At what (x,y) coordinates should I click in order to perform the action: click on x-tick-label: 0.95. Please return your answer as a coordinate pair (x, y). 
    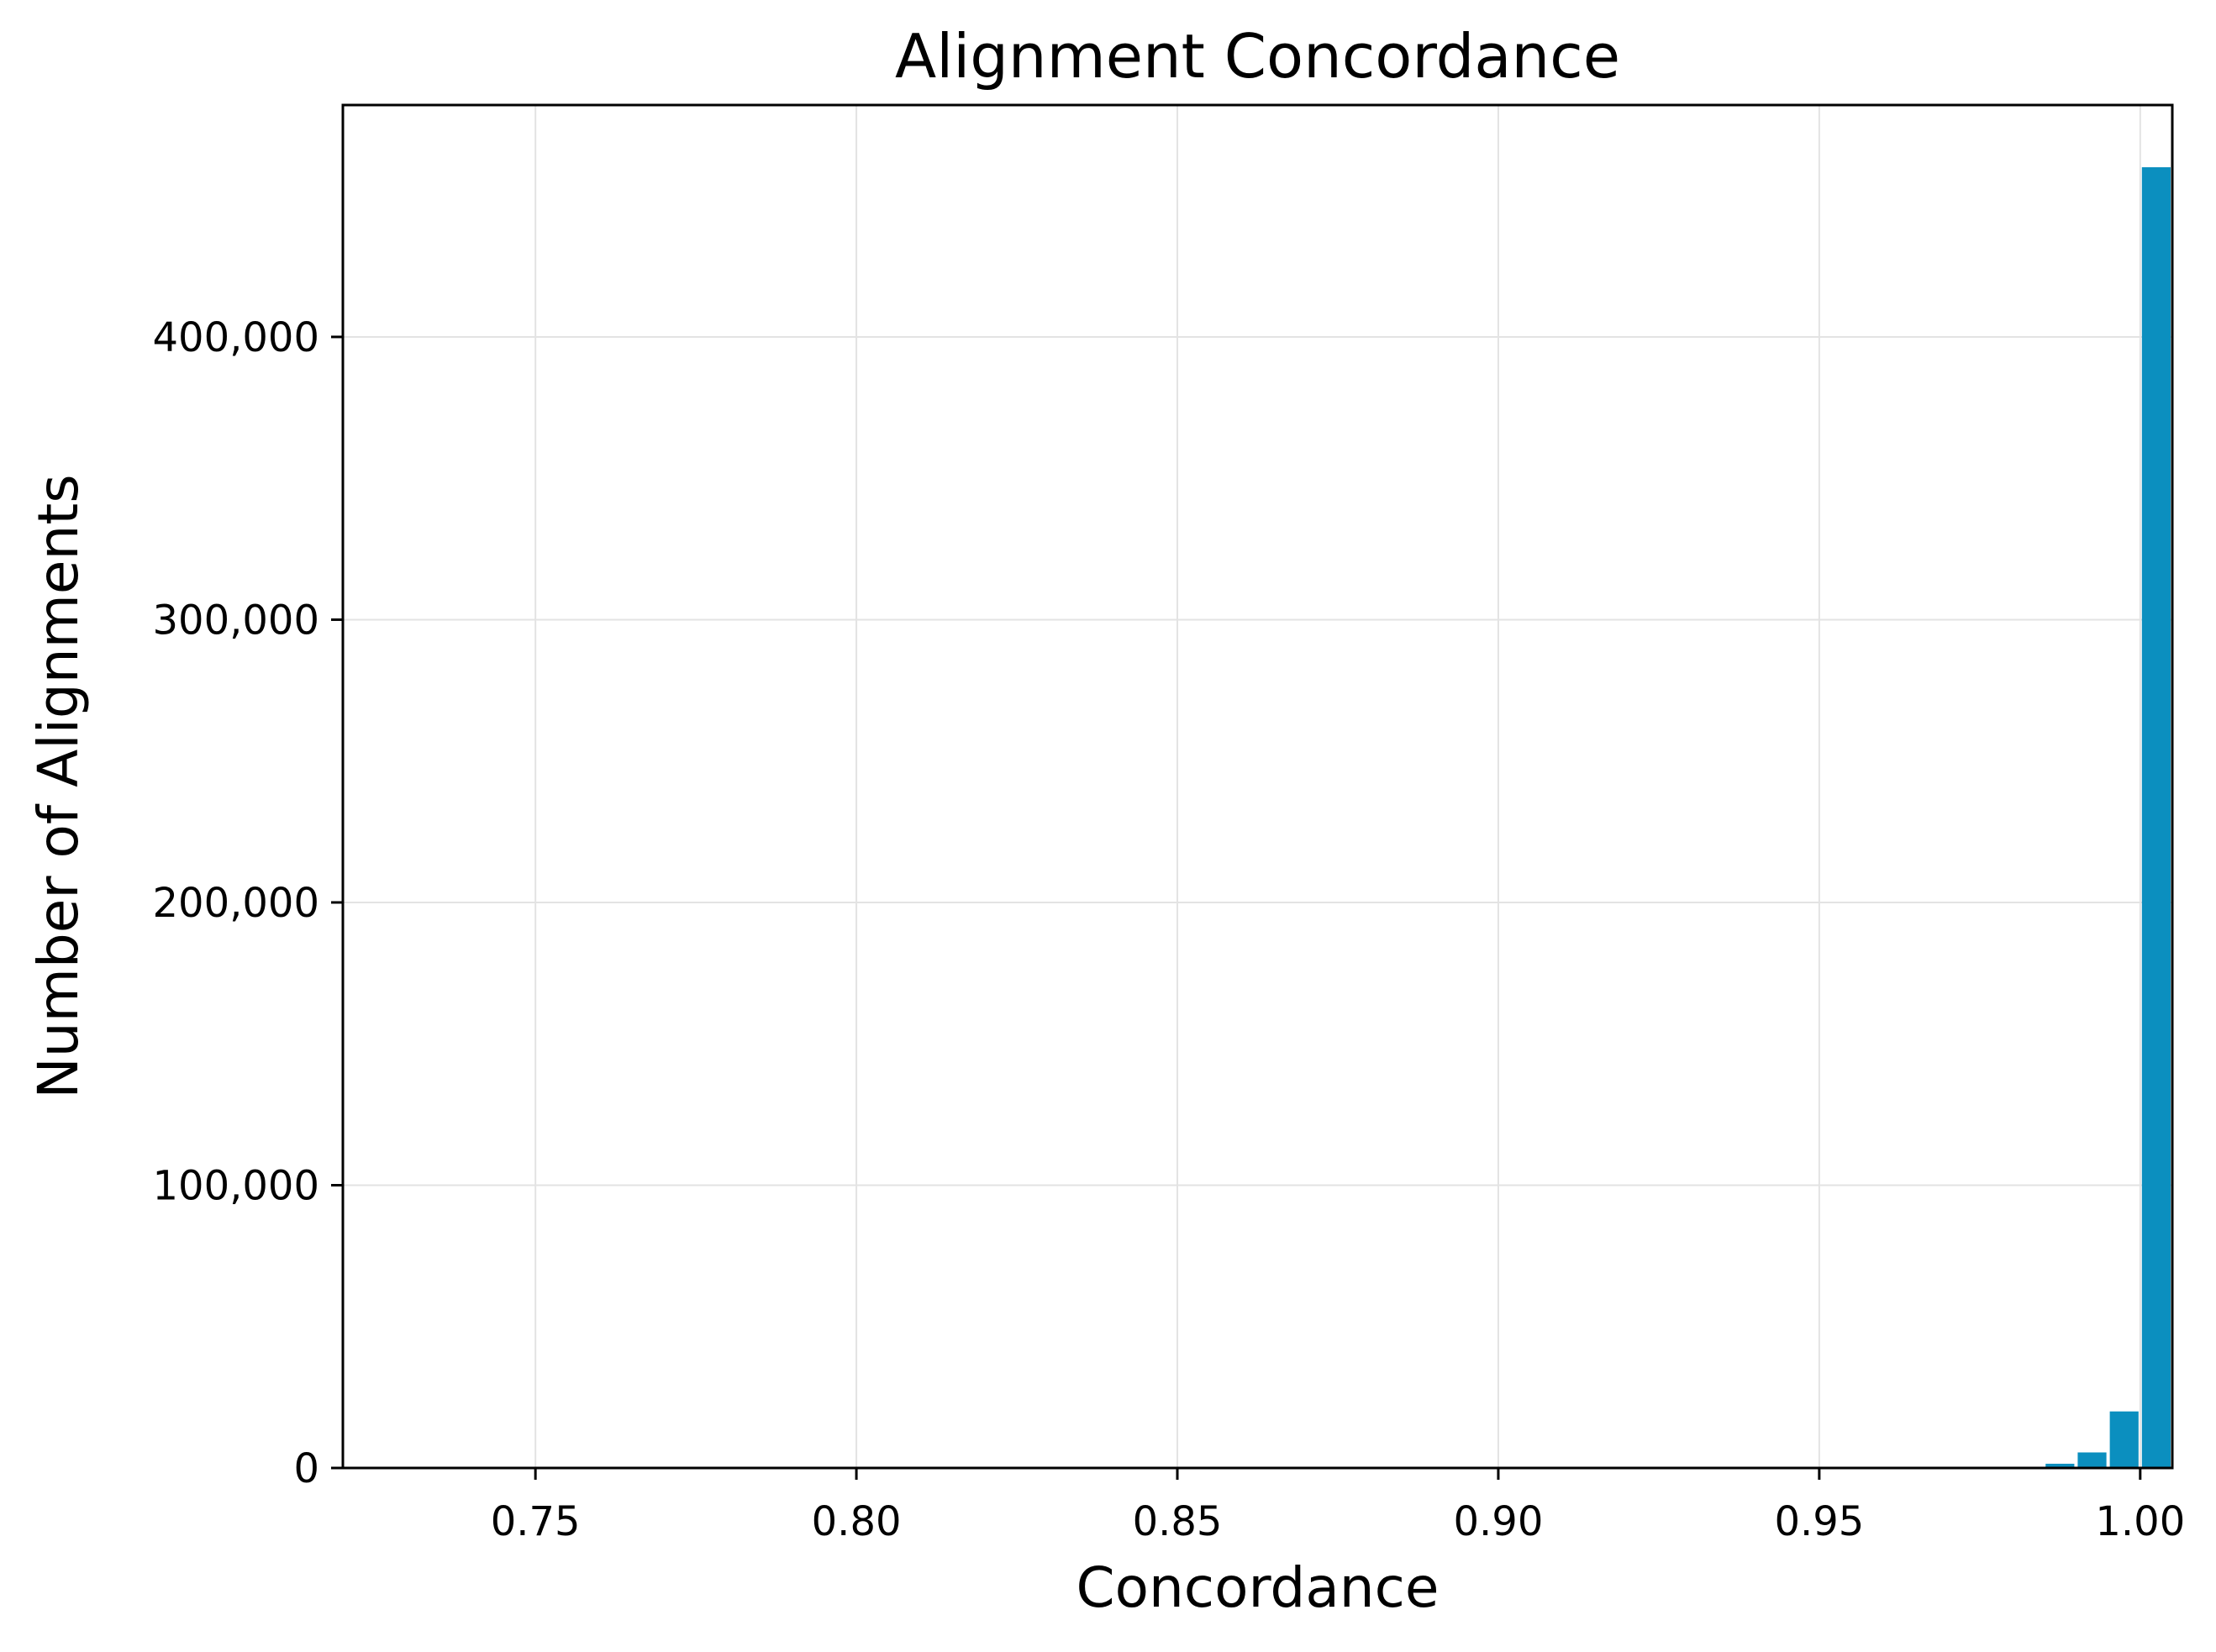
    Looking at the image, I should click on (1819, 1522).